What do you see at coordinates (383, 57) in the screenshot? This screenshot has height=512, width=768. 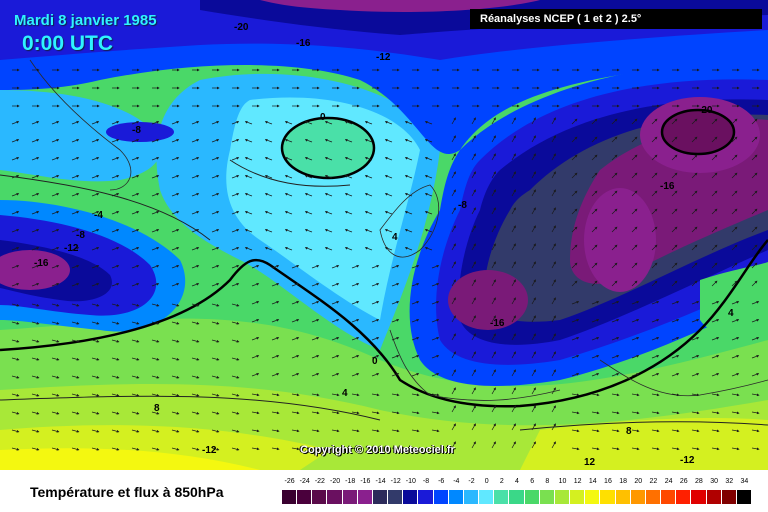 I see `contour-label: -12` at bounding box center [383, 57].